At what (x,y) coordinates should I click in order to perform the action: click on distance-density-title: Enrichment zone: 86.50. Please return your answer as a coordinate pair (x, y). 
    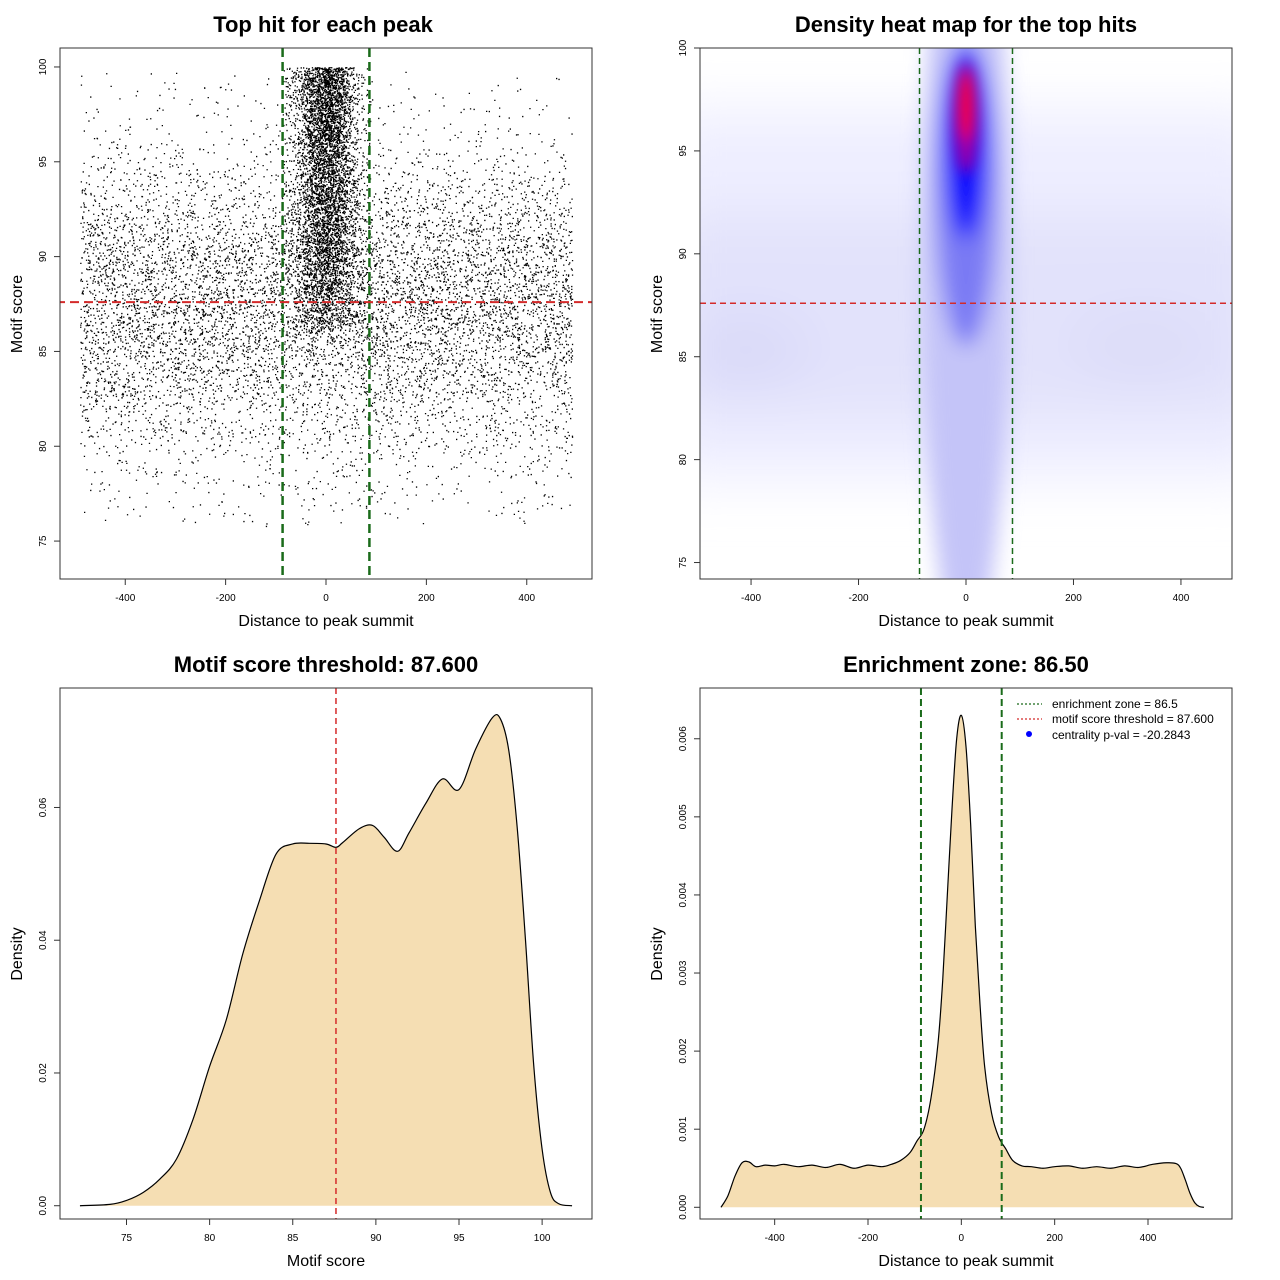
    Looking at the image, I should click on (966, 664).